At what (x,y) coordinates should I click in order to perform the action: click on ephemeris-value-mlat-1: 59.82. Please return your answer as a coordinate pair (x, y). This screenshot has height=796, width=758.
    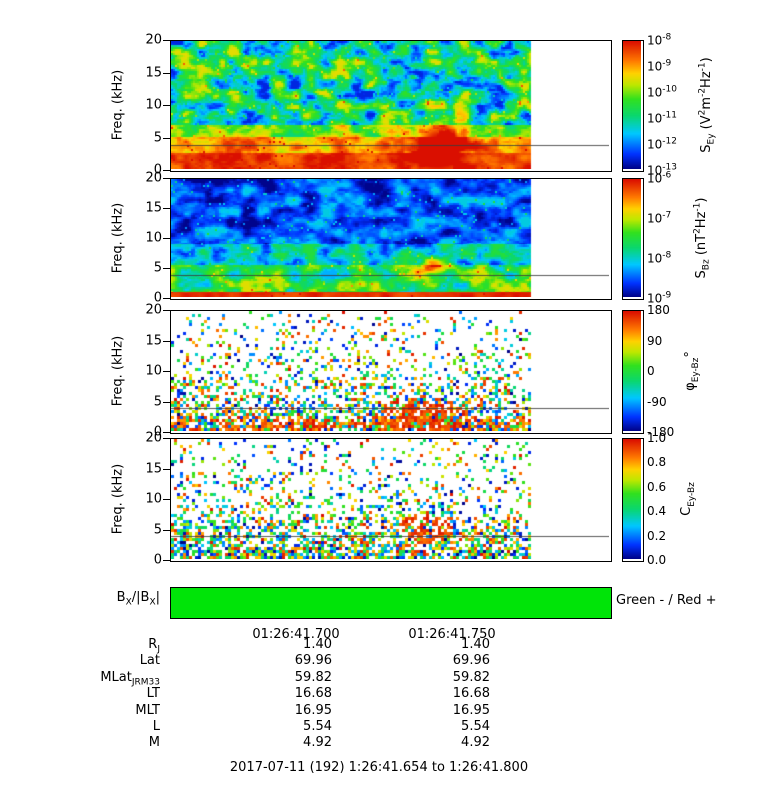
    Looking at the image, I should click on (471, 677).